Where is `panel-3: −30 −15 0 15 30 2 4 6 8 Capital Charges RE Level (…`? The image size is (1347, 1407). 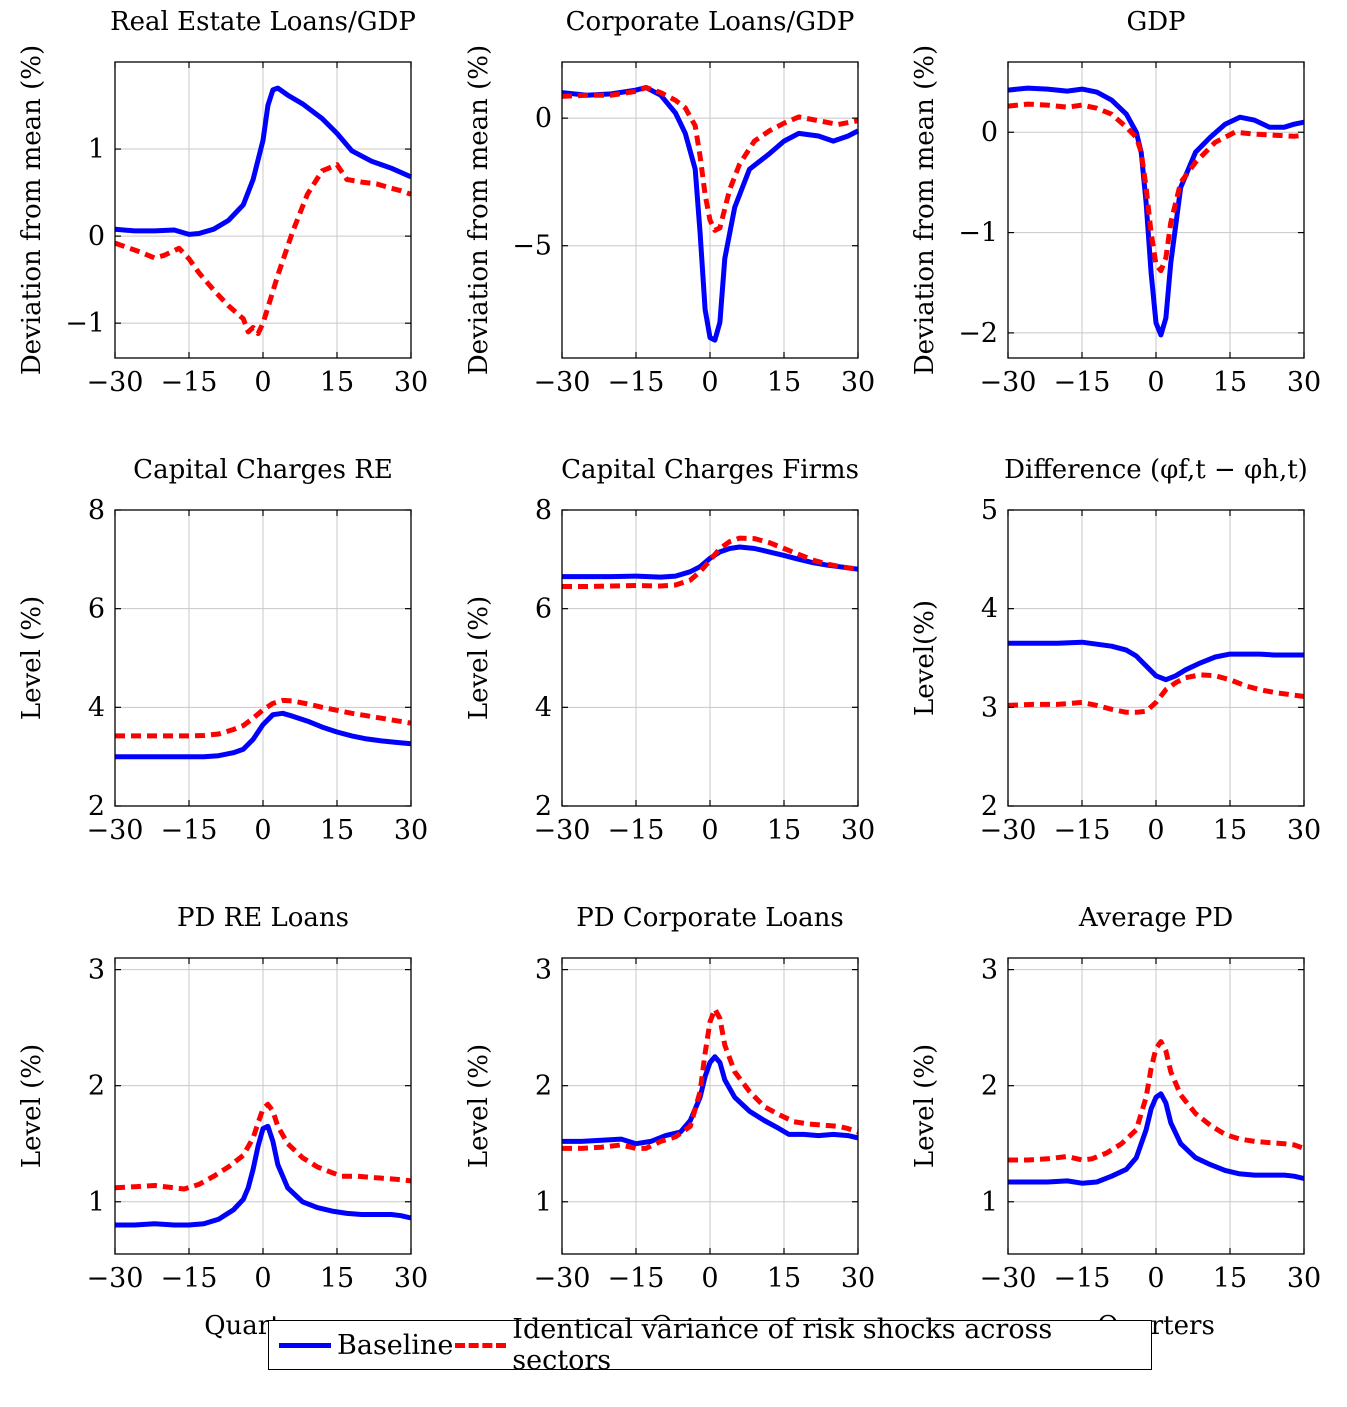
panel-3: −30 −15 0 15 30 2 4 6 8 Capital Charges RE Level (… is located at coordinates (222, 650).